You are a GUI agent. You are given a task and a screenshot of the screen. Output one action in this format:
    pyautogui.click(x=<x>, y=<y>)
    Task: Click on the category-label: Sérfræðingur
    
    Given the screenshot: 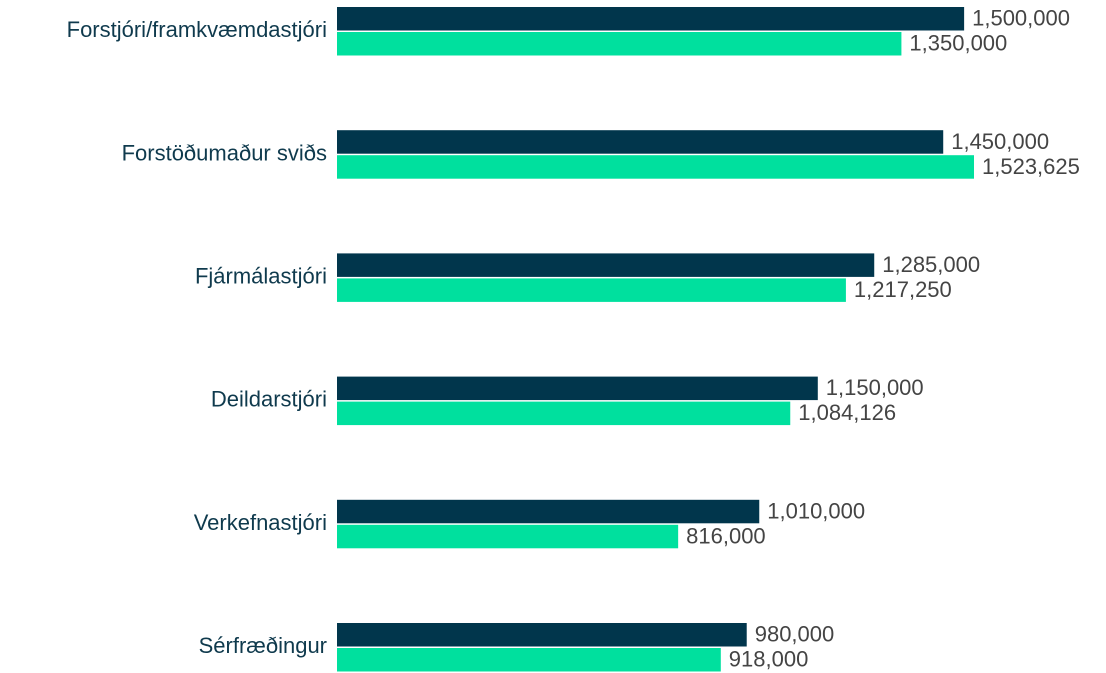 What is the action you would take?
    pyautogui.click(x=263, y=645)
    